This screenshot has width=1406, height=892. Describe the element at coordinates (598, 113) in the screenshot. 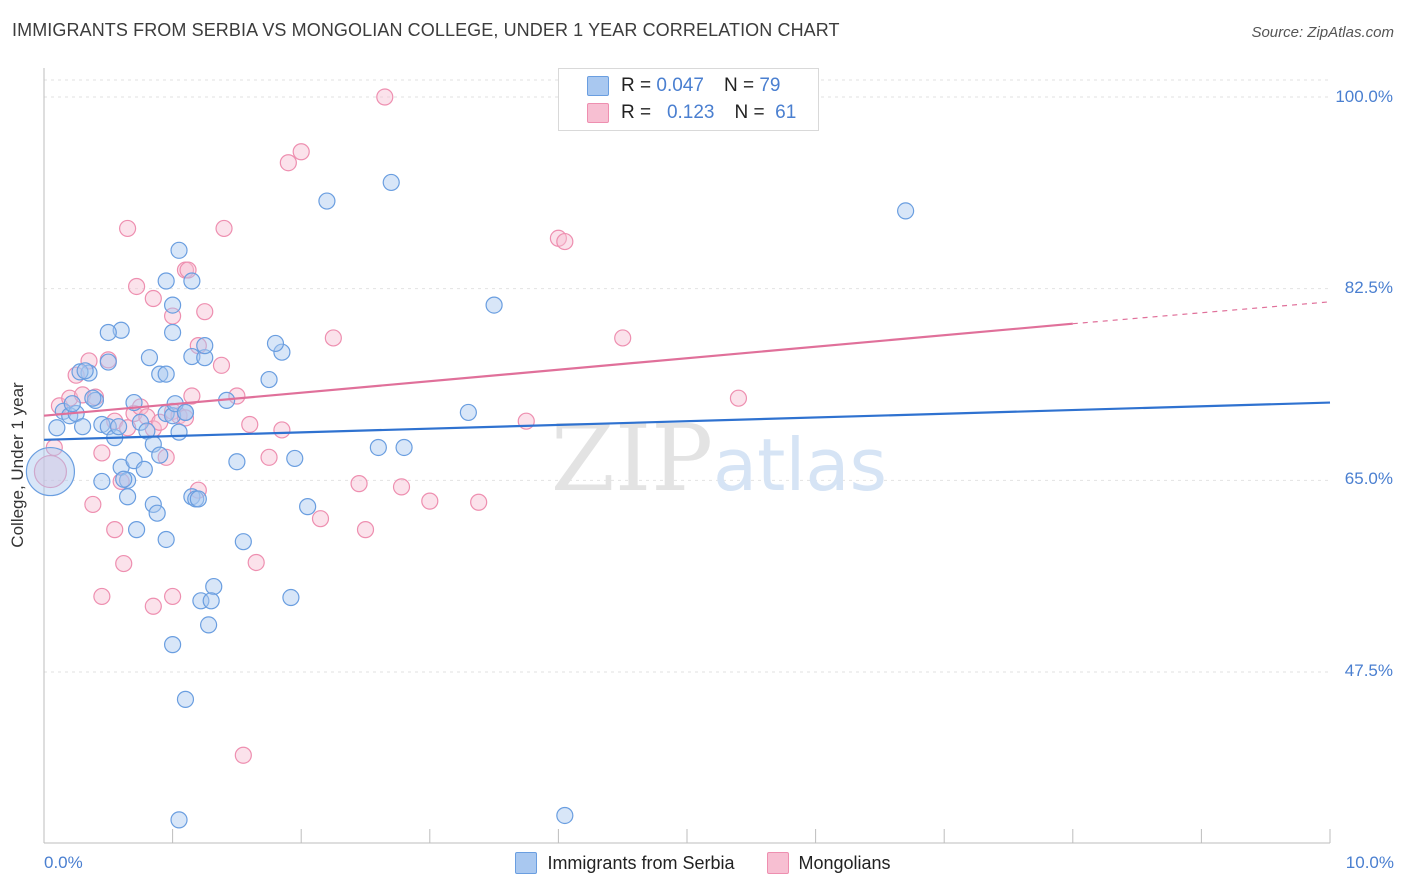

I see `mongolians-swatch` at that location.